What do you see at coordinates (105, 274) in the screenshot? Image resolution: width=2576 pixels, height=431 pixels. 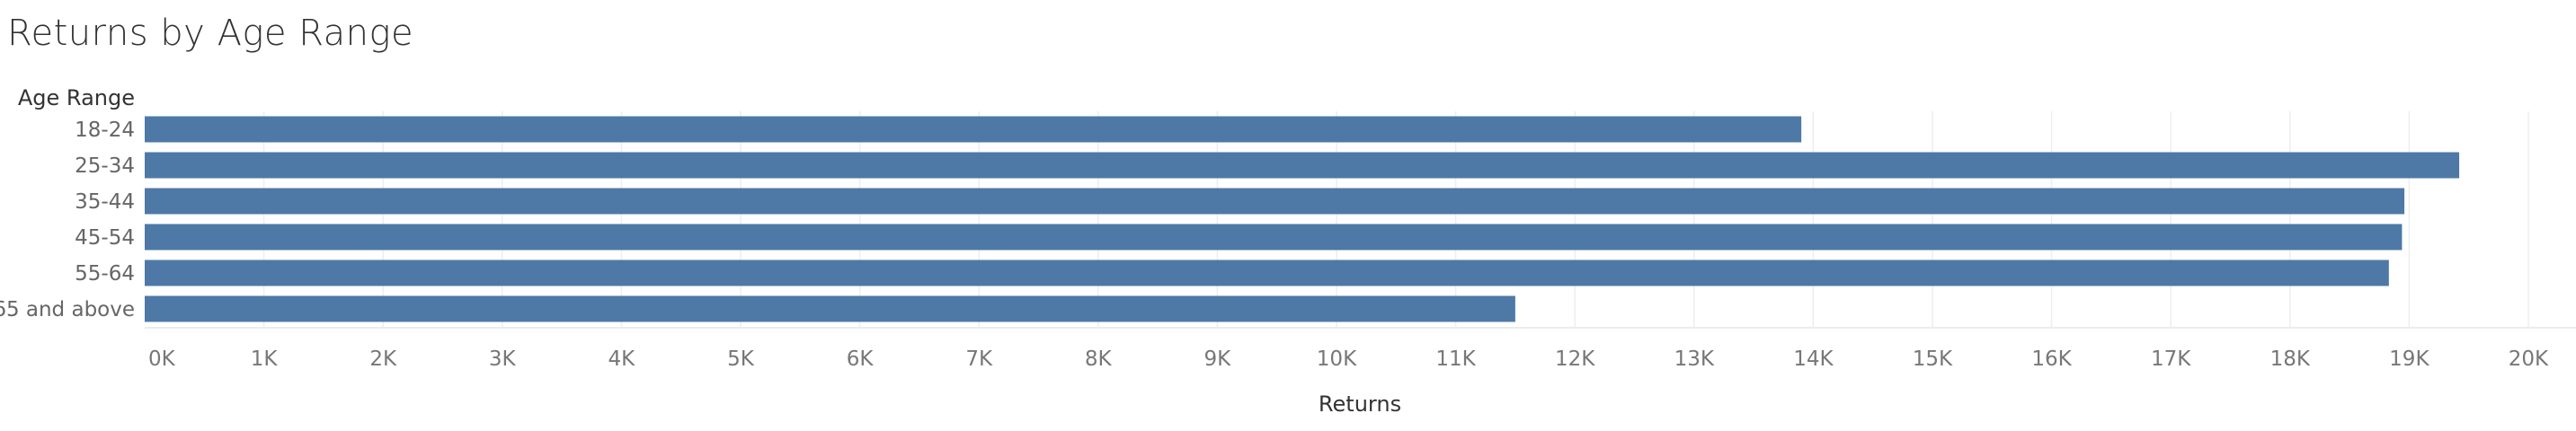 I see `category-label: 55-64` at bounding box center [105, 274].